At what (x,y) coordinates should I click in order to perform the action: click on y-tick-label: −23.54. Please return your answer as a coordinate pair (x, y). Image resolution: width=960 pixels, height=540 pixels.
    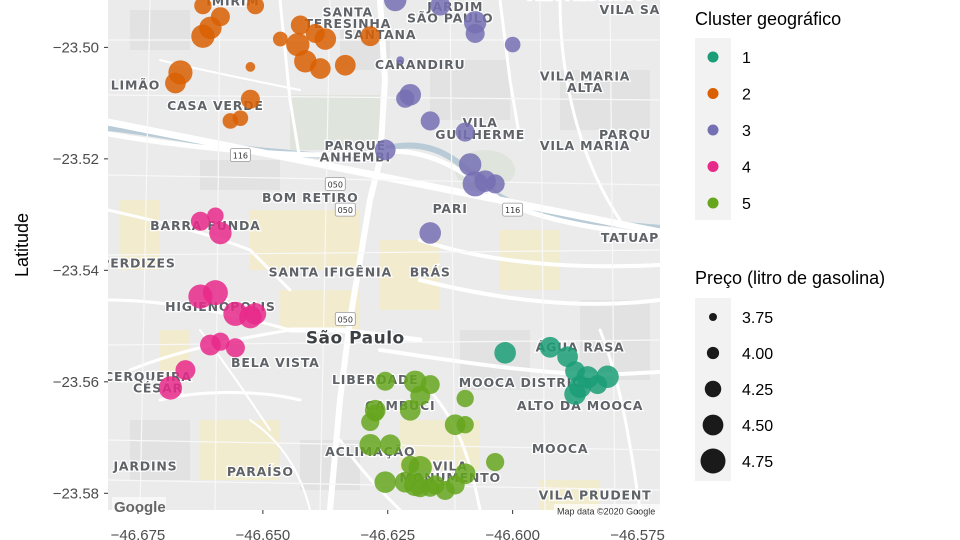
    Looking at the image, I should click on (76, 270).